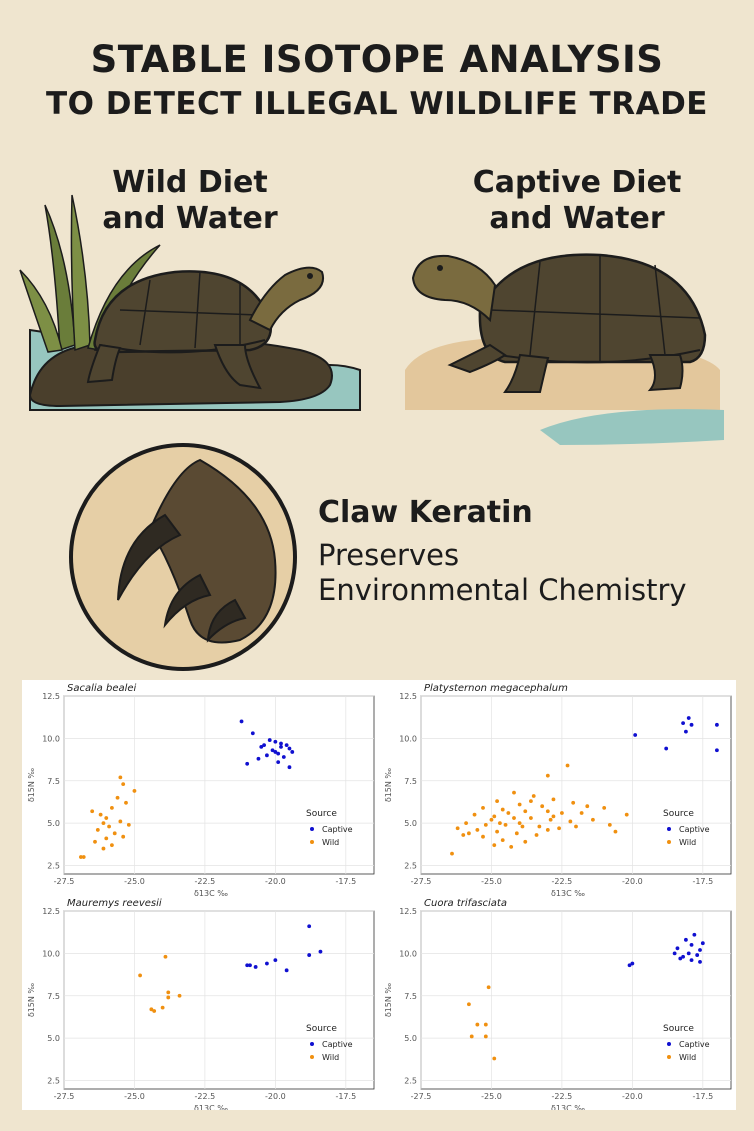  Describe the element at coordinates (465, 903) in the screenshot. I see `chart-title: Cuora trifasciata` at that location.